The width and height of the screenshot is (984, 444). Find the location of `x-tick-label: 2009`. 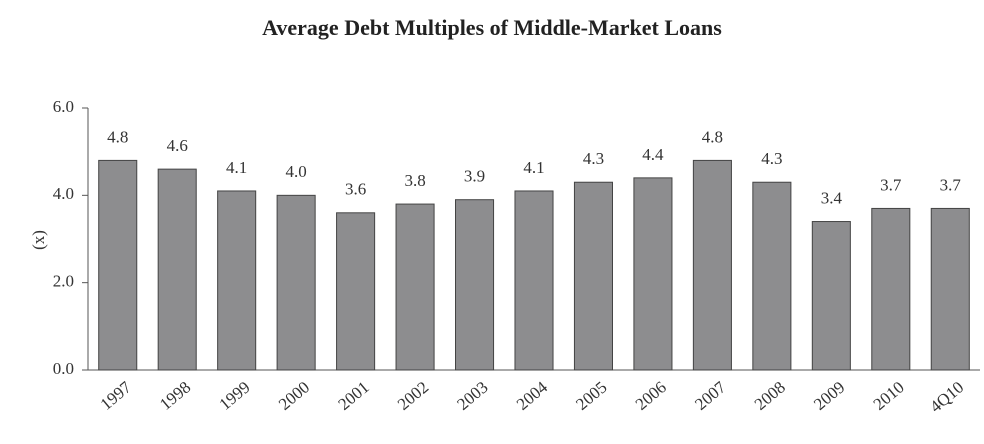

x-tick-label: 2009 is located at coordinates (829, 396).